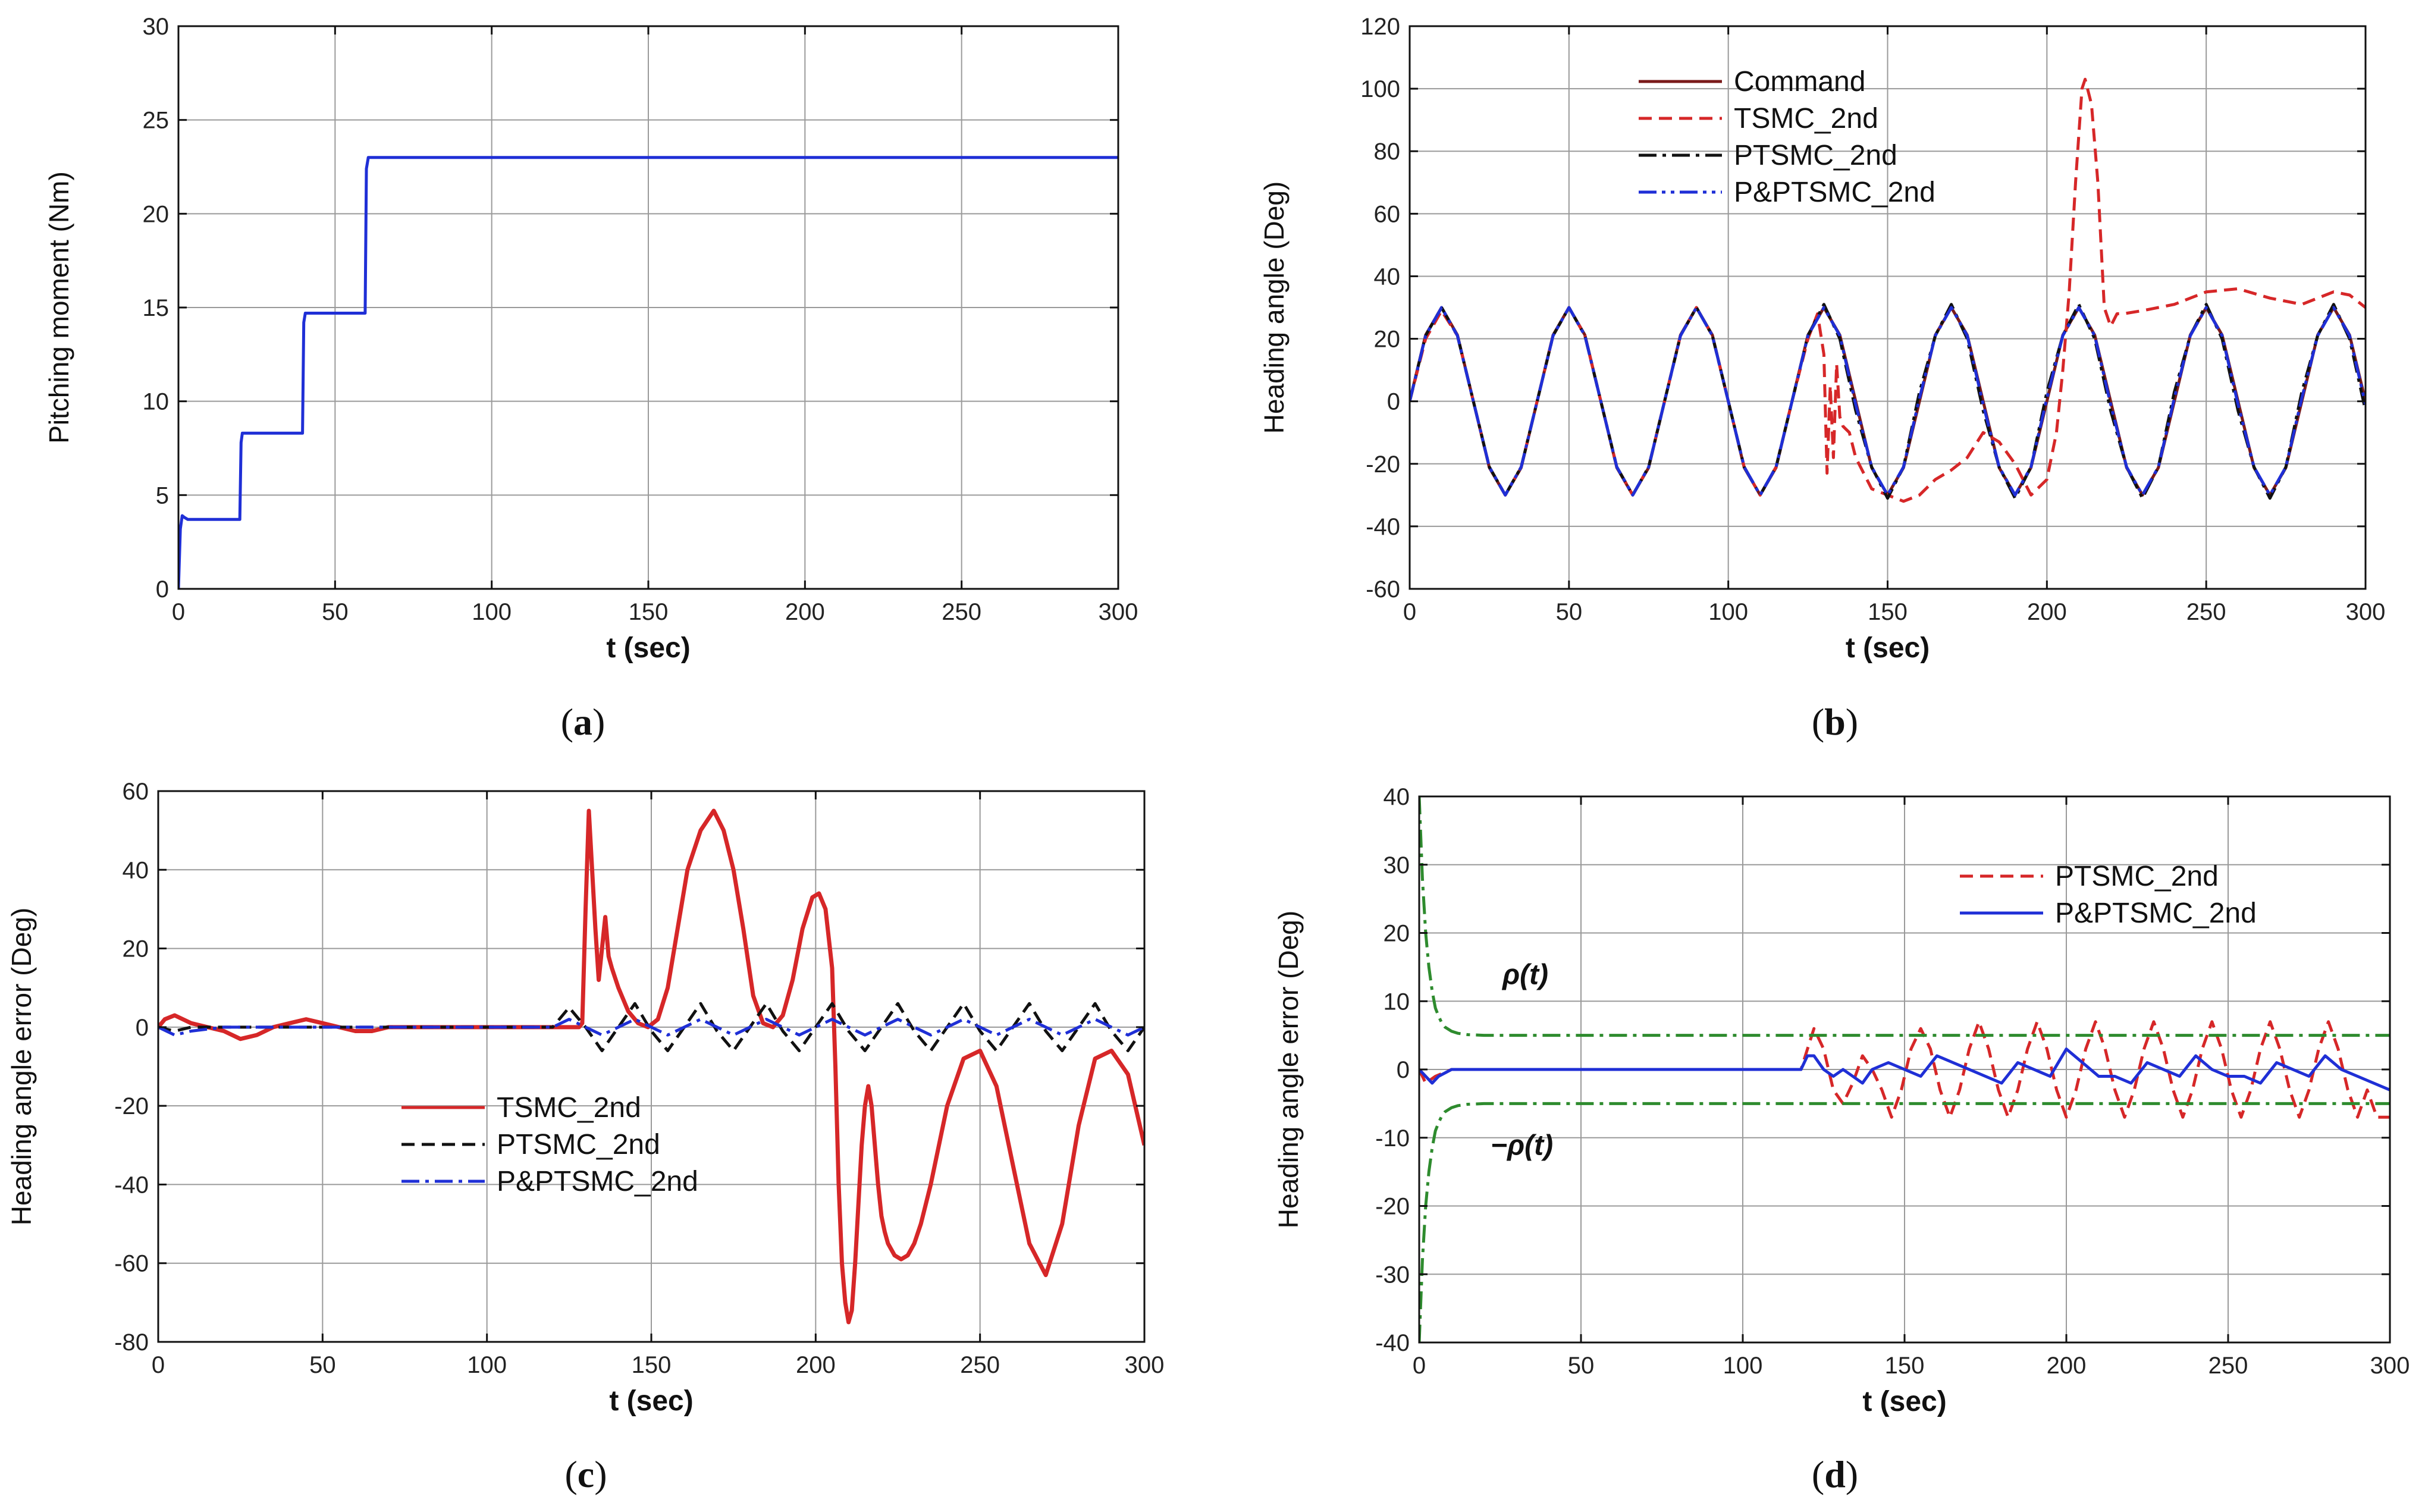 Image resolution: width=2425 pixels, height=1512 pixels. What do you see at coordinates (1274, 308) in the screenshot?
I see `y-axis-label: Heading angle (Deg)` at bounding box center [1274, 308].